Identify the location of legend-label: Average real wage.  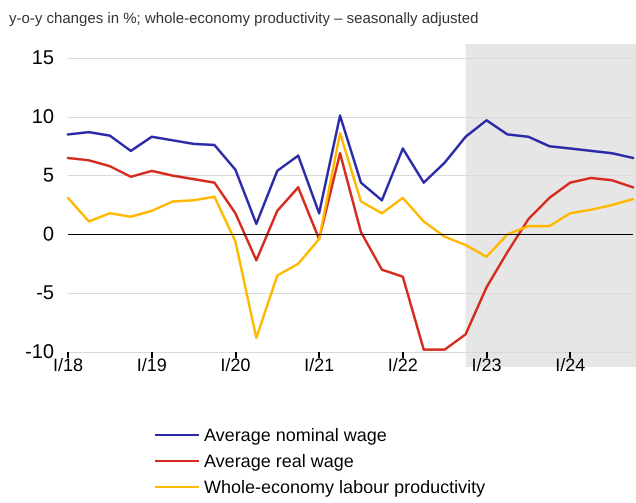
(279, 461).